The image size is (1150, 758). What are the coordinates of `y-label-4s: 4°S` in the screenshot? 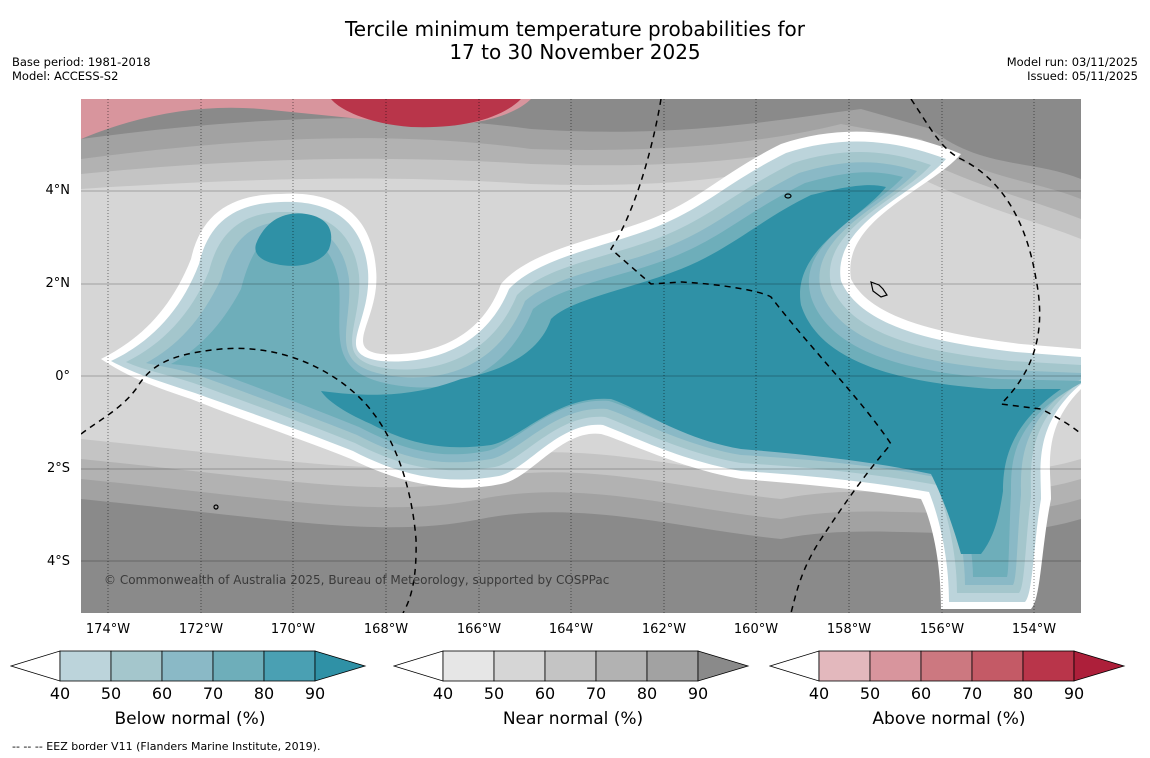 It's located at (58, 561).